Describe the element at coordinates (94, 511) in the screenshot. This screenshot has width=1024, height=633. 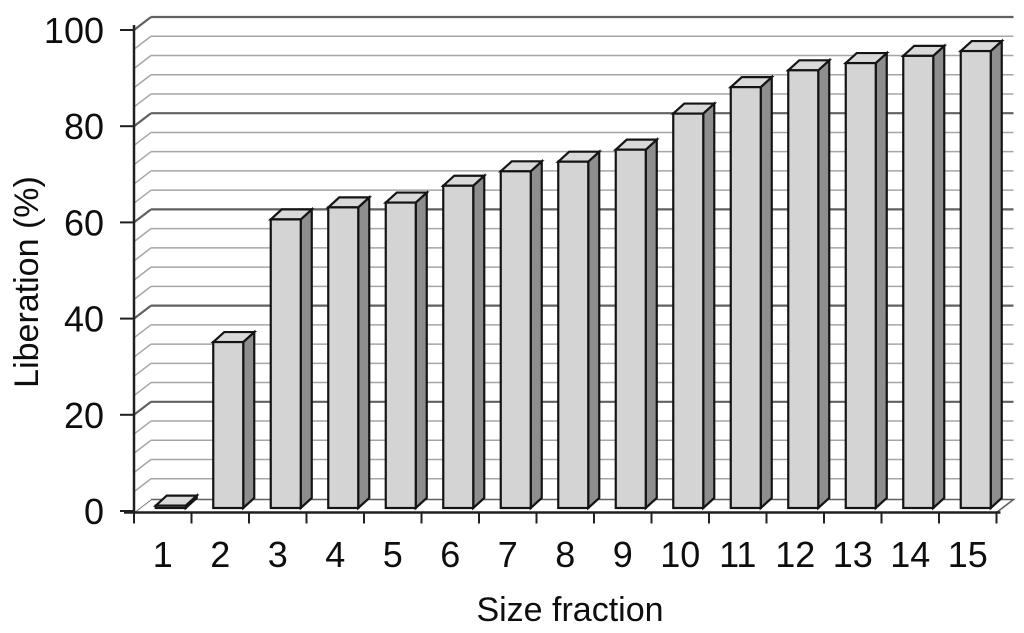
I see `y-tick-label: 0` at that location.